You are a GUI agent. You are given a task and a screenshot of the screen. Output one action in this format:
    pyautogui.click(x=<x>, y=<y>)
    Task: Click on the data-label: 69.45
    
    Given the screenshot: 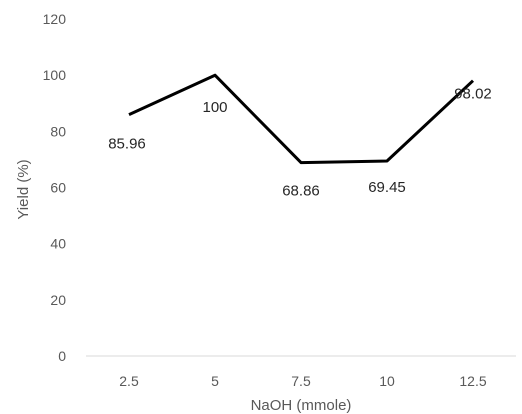 What is the action you would take?
    pyautogui.click(x=387, y=187)
    